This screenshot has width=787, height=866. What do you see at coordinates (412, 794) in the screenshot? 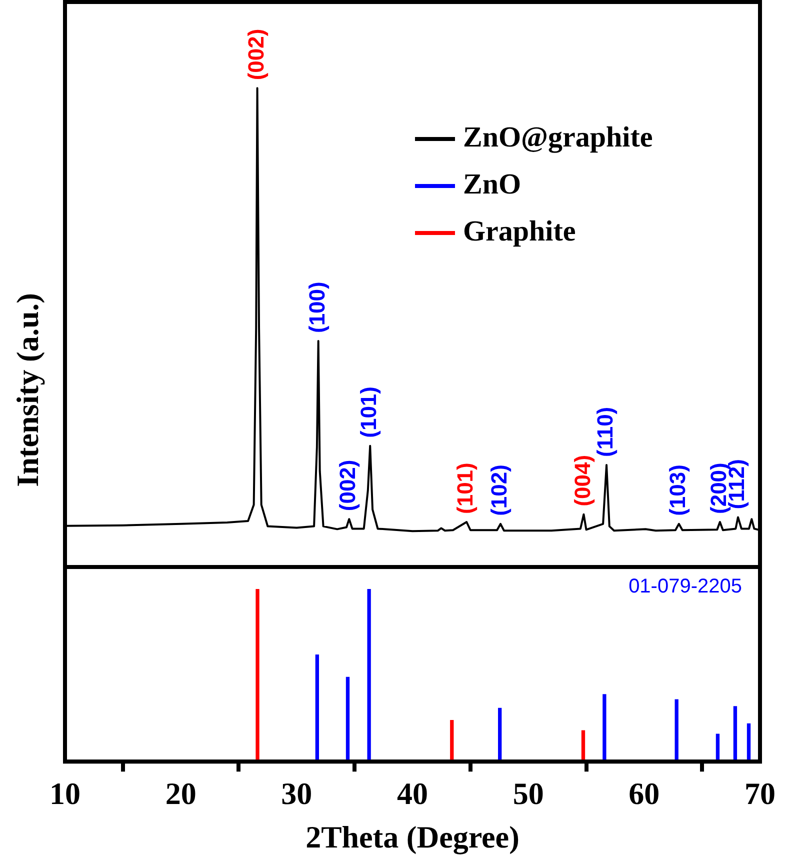
I see `x-tick-label: 40` at bounding box center [412, 794].